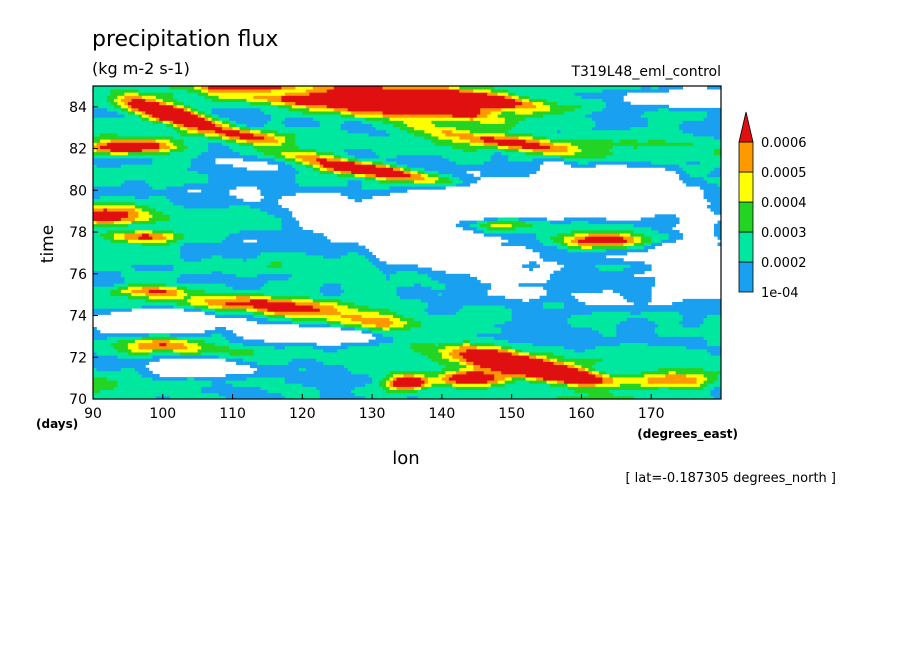 The height and width of the screenshot is (654, 904). I want to click on x-tick-label: 160, so click(581, 414).